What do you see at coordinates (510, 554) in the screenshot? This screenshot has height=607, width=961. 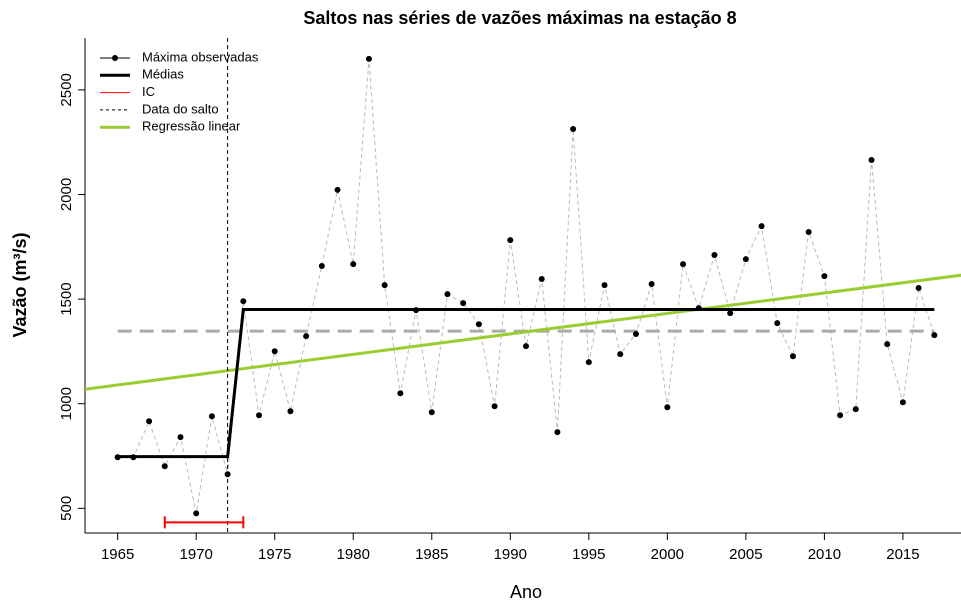 I see `x-tick-label: 1990` at bounding box center [510, 554].